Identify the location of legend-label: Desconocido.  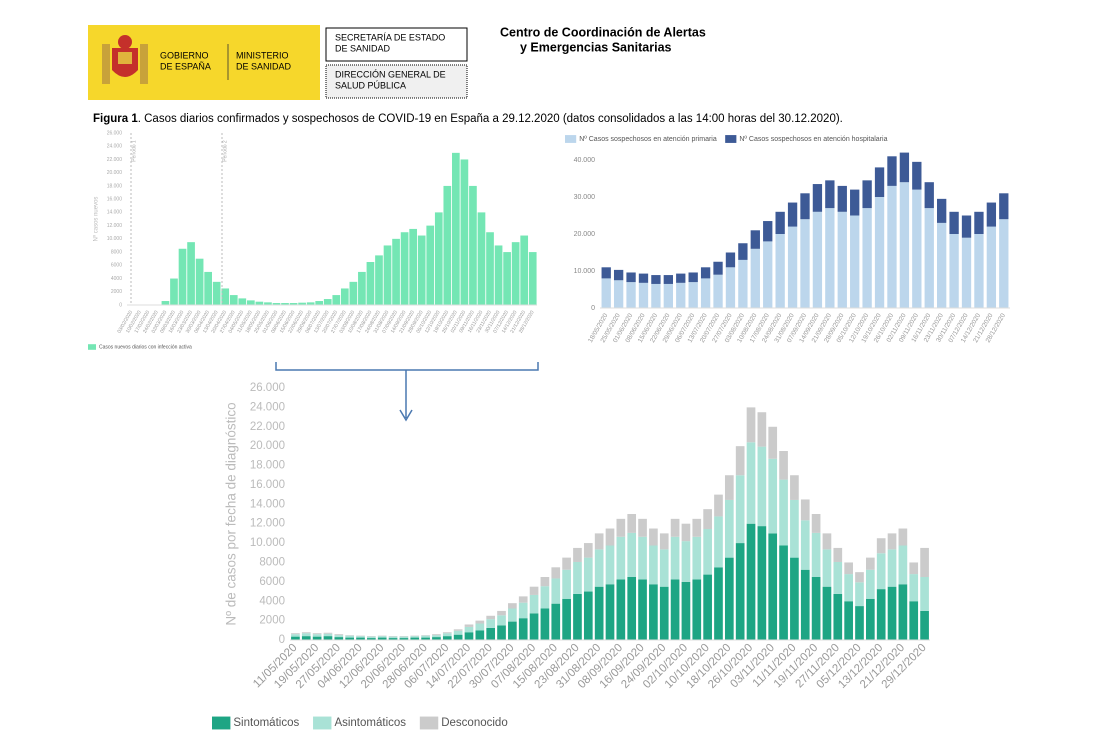
(474, 723).